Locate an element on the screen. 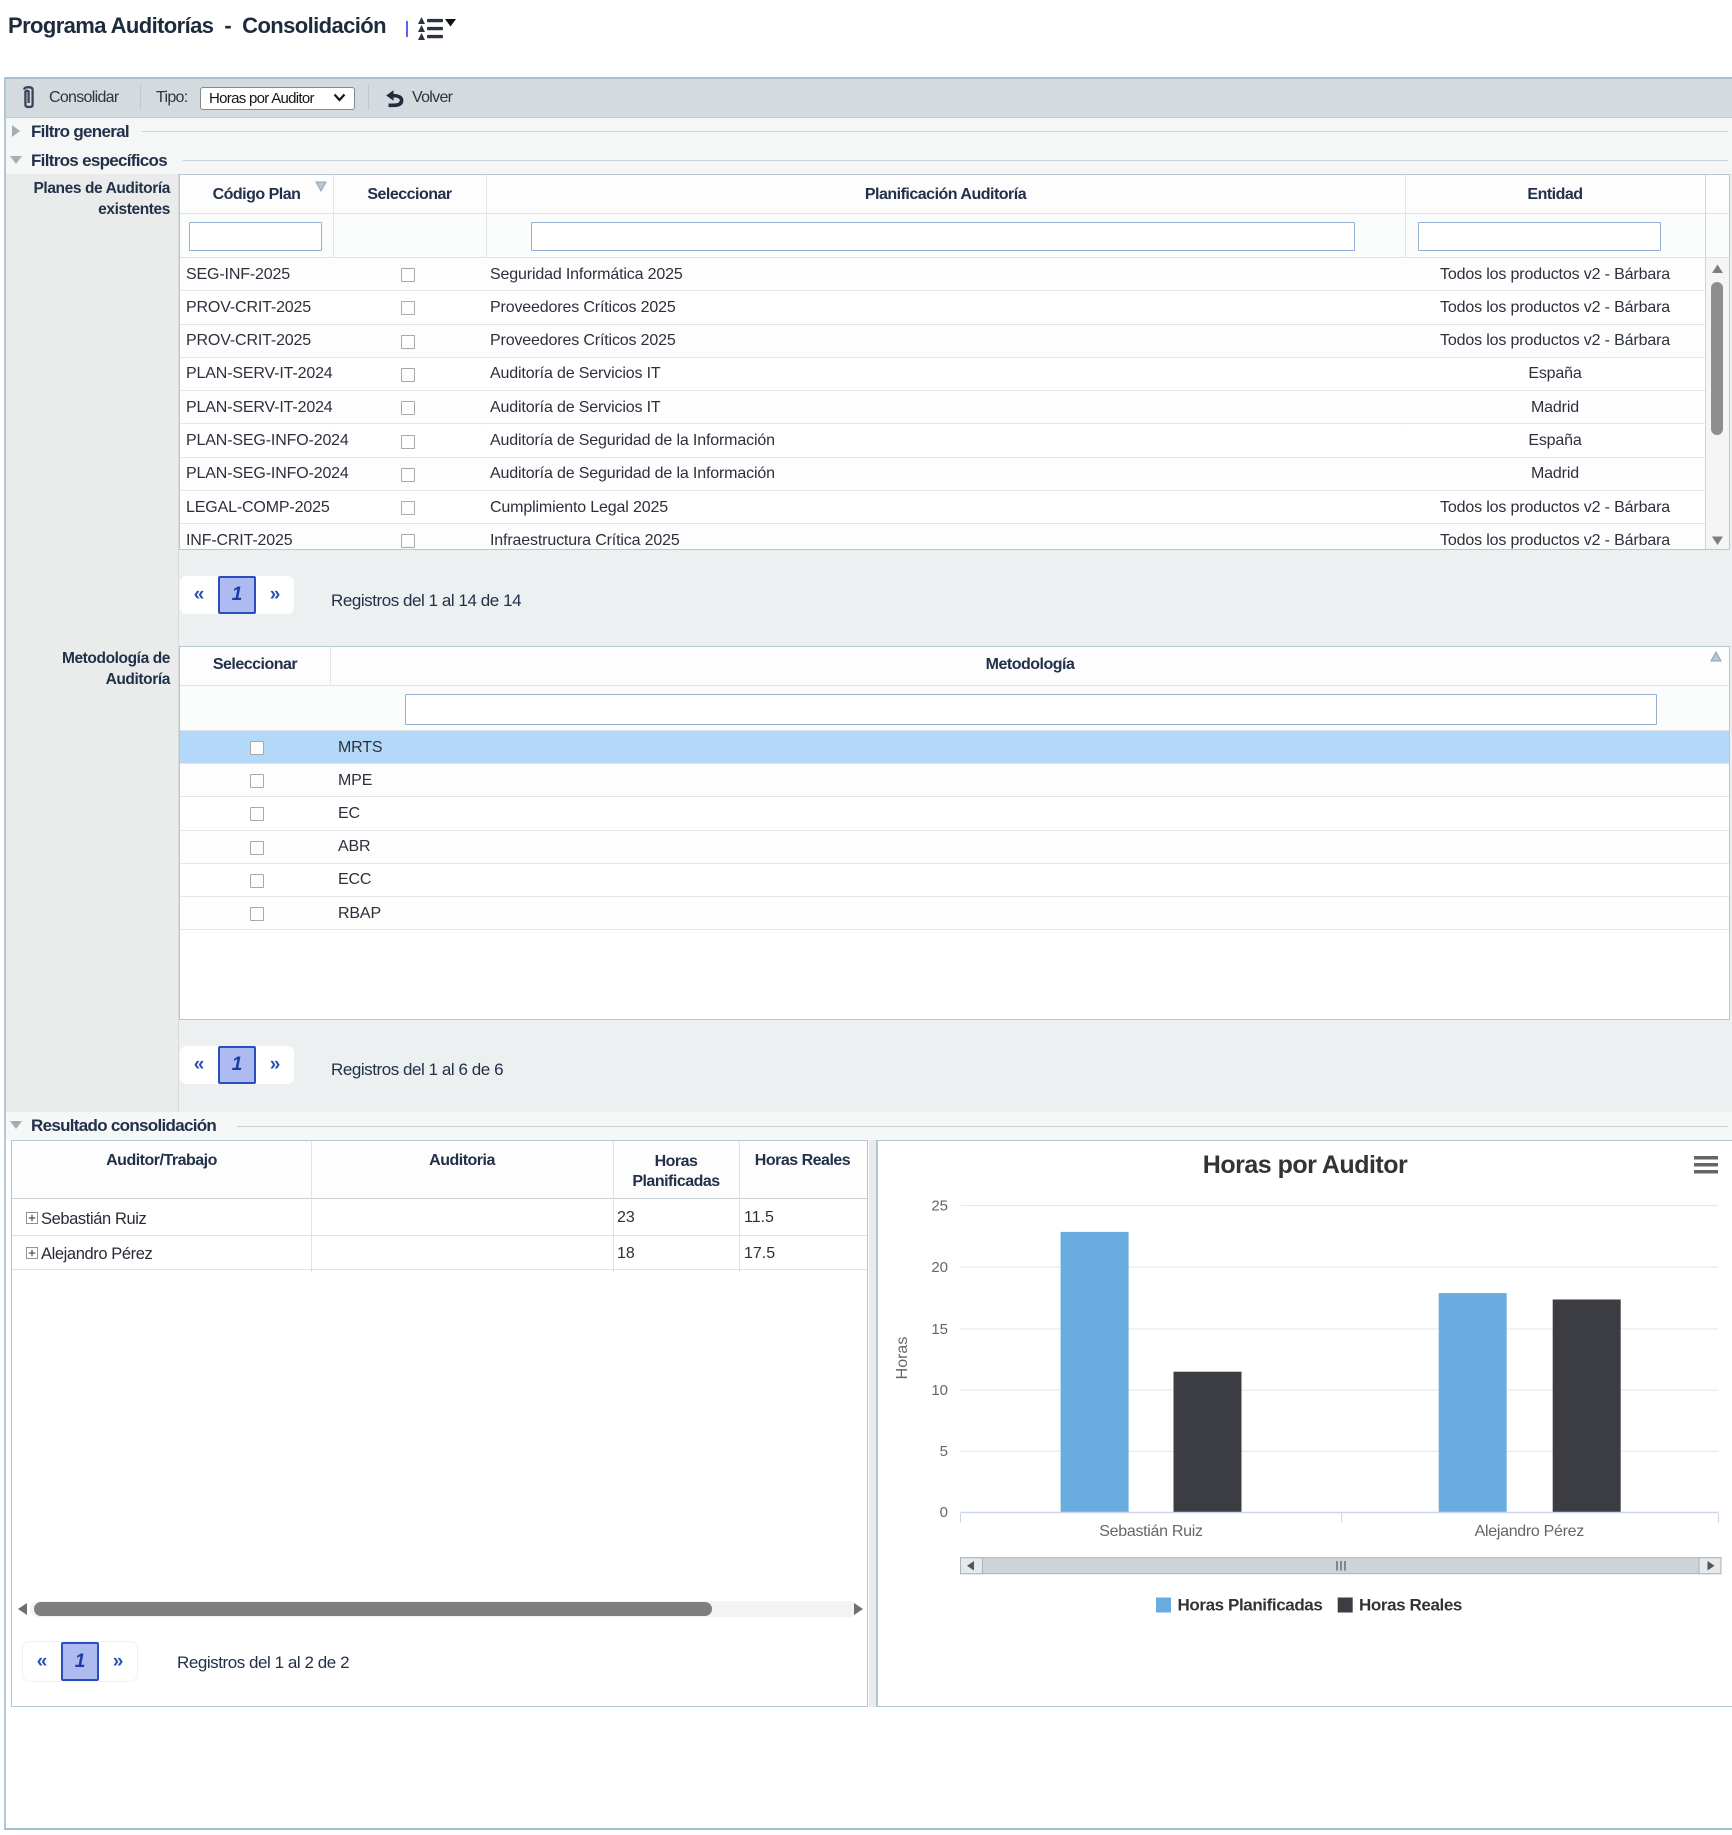 The image size is (1732, 1835). svg-text: 0 is located at coordinates (944, 1512).